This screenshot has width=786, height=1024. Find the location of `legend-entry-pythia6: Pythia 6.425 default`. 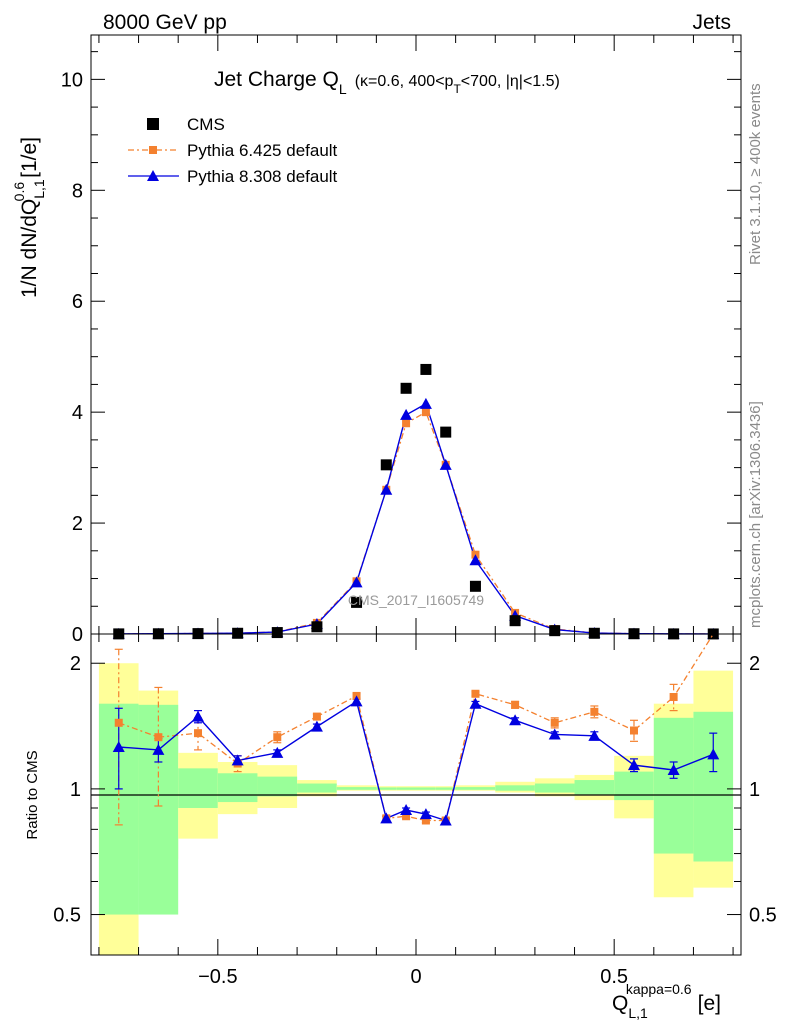

legend-entry-pythia6: Pythia 6.425 default is located at coordinates (233, 150).